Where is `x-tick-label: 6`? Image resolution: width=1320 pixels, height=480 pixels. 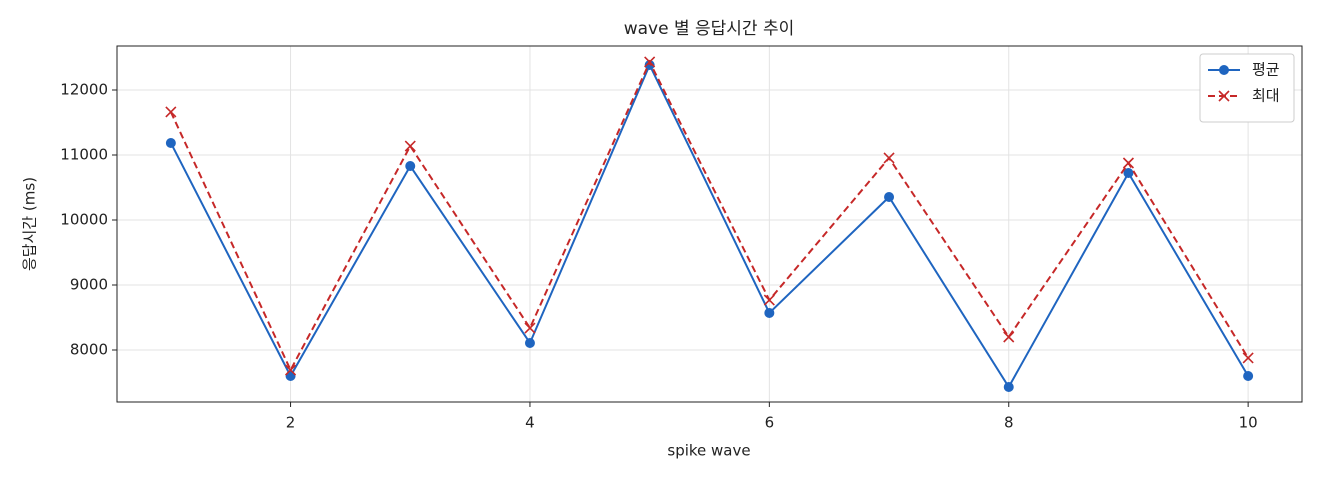
x-tick-label: 6 is located at coordinates (770, 423).